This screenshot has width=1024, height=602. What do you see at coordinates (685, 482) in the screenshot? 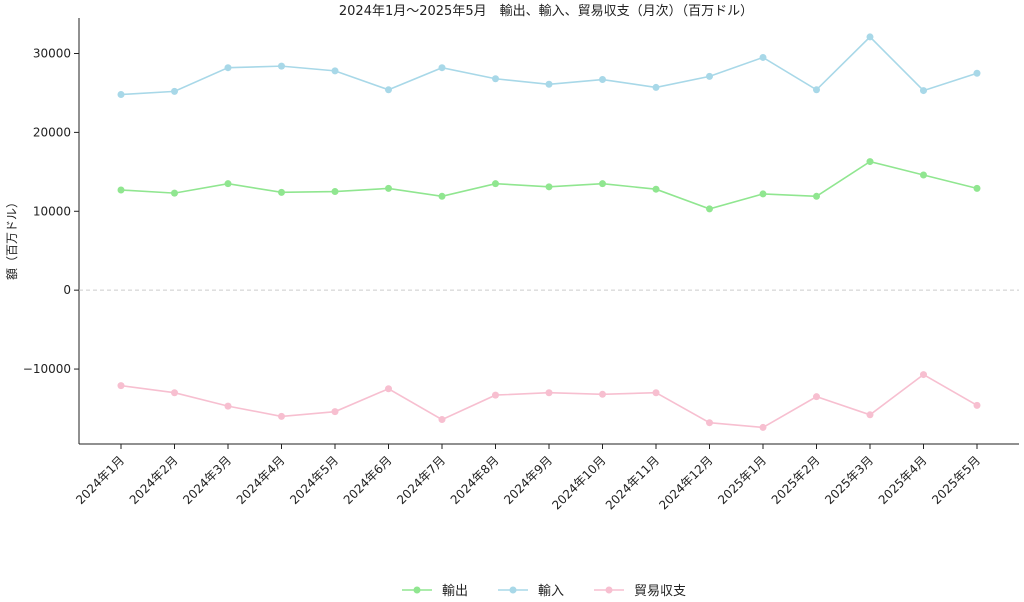
I see `x-tick-label: 2024年12月` at bounding box center [685, 482].